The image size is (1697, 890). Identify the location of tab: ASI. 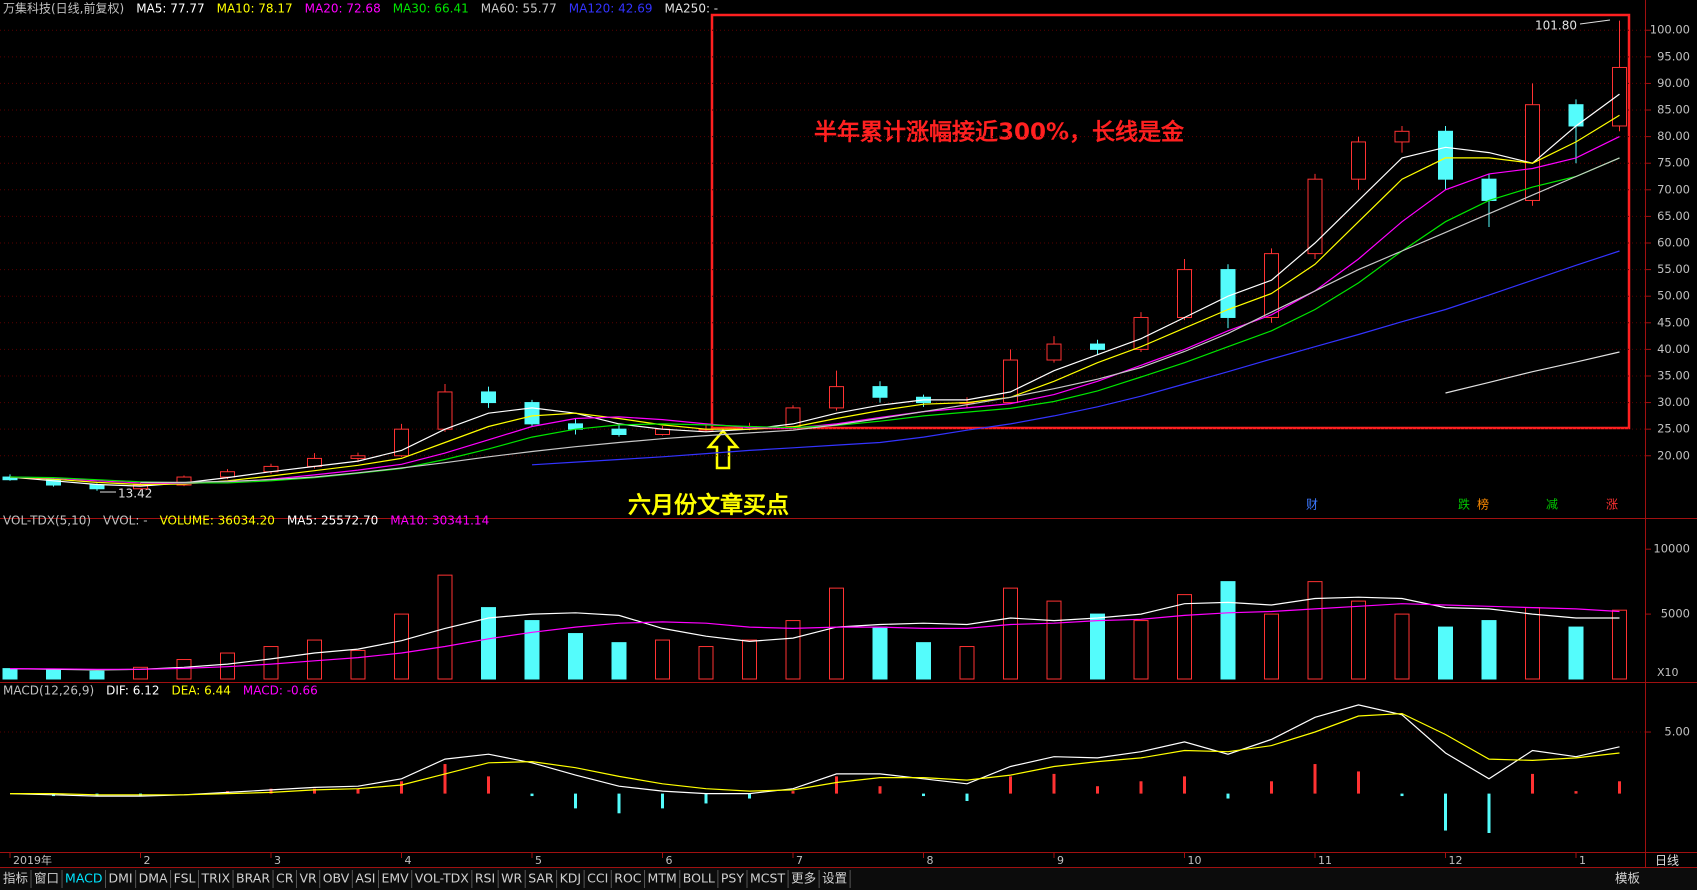
(365, 878).